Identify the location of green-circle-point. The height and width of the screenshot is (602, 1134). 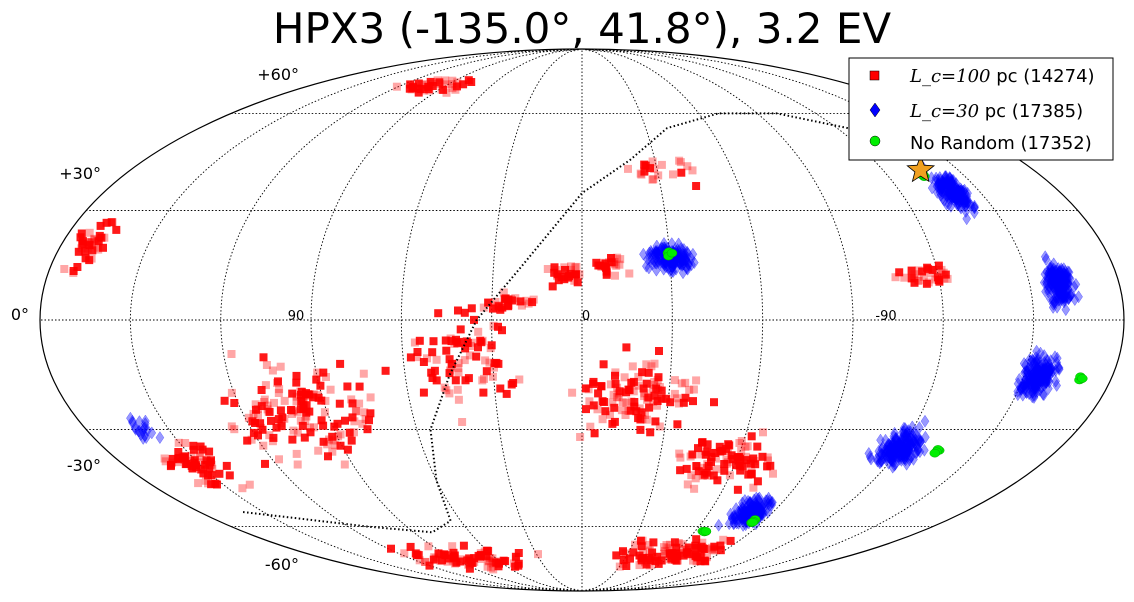
(672, 253).